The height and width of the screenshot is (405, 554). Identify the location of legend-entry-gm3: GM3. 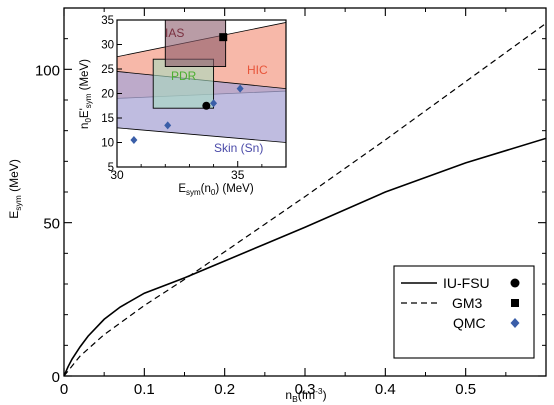
(460, 303).